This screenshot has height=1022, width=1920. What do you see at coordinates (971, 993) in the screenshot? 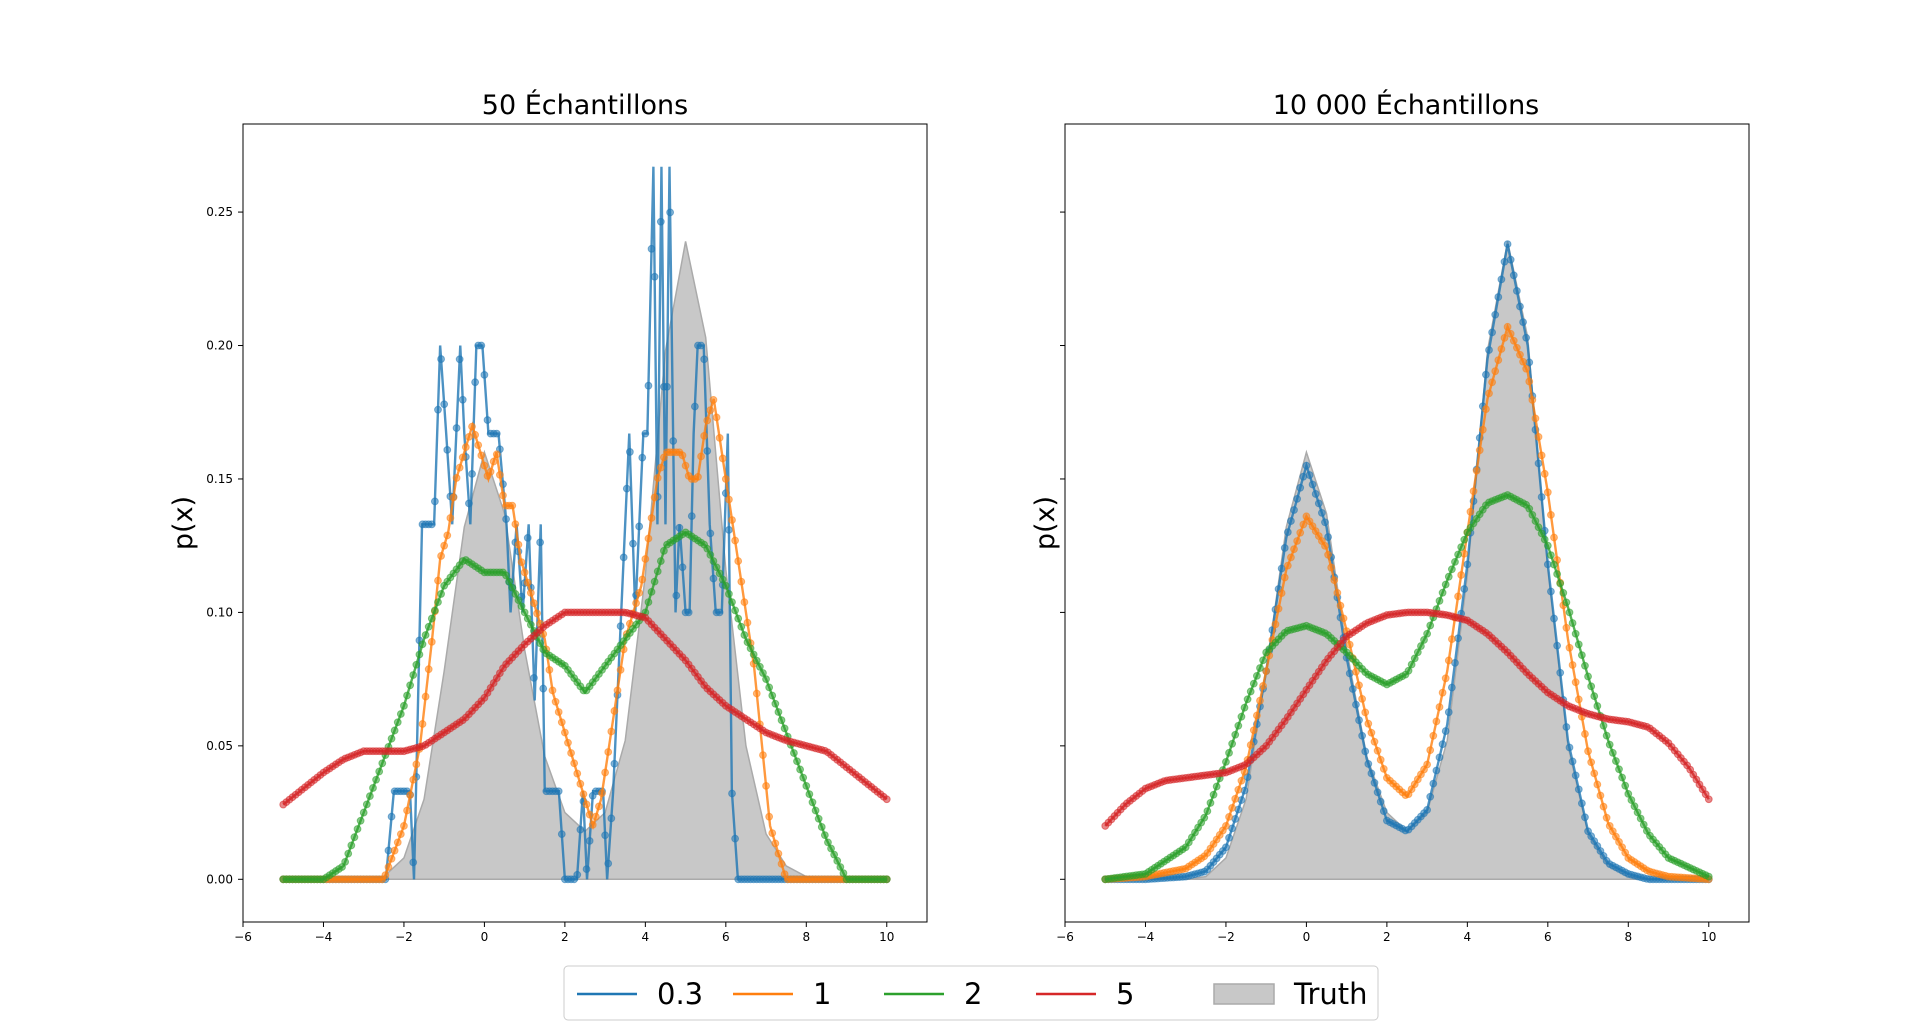
I see `legend-frame` at bounding box center [971, 993].